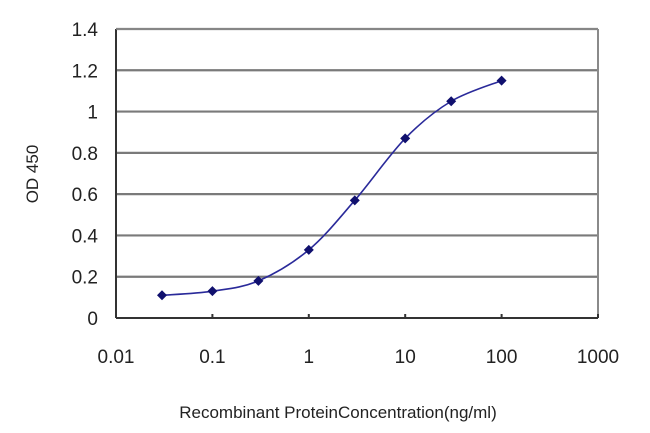 This screenshot has height=433, width=650. I want to click on y-tick-label: 0.4, so click(85, 236).